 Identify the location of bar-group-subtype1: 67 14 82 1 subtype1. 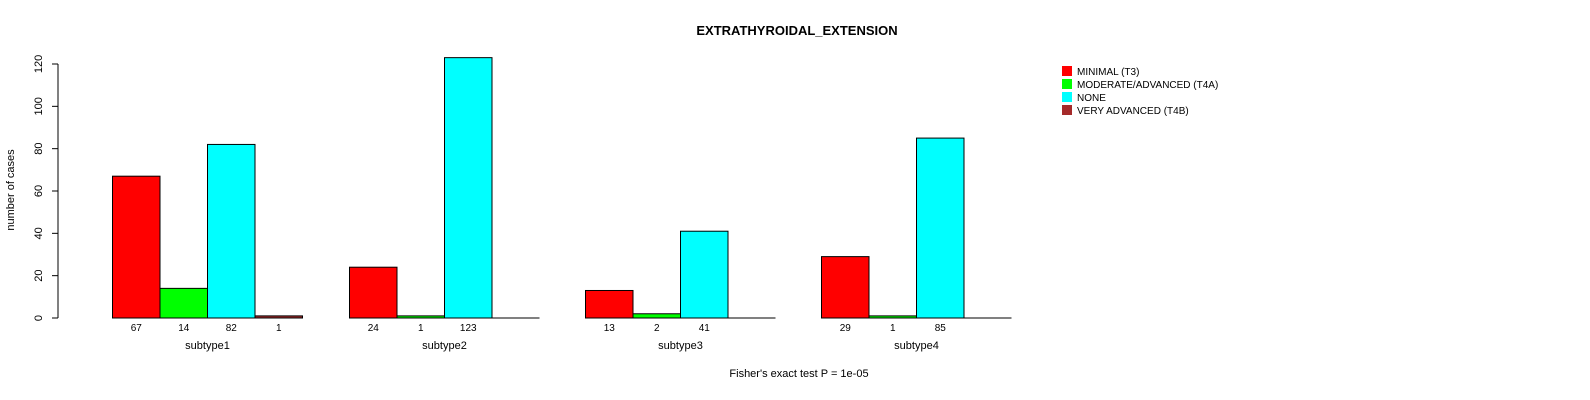
(207, 247).